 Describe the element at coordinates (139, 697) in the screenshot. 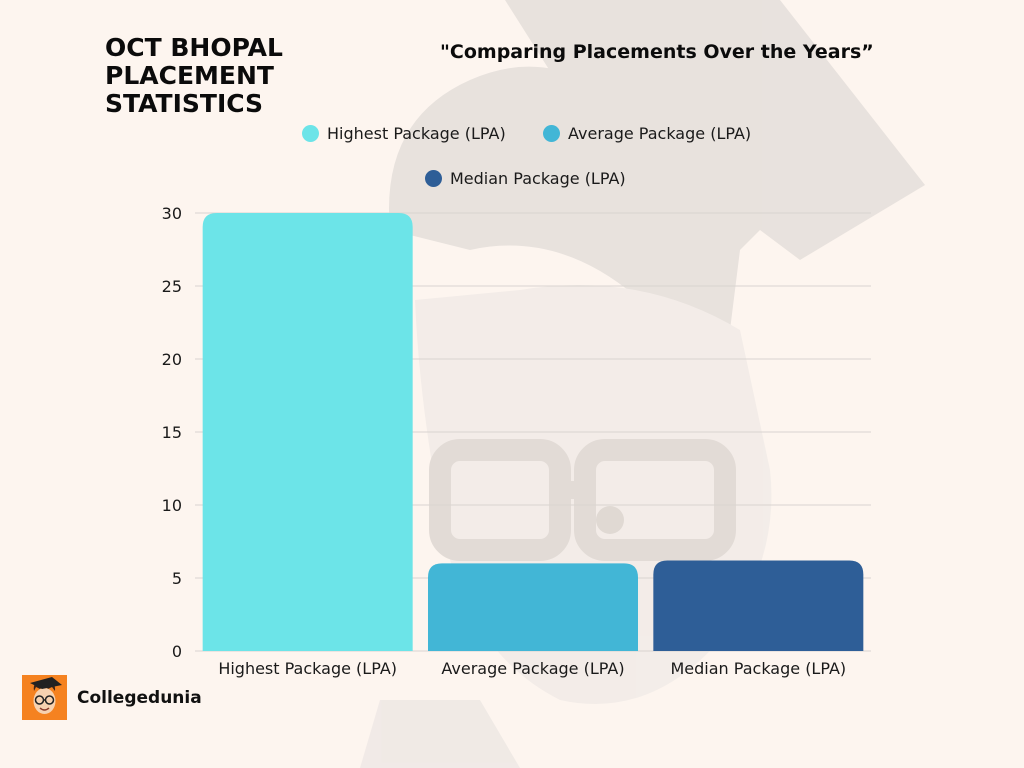

I see `brand-name: Collegedunia` at that location.